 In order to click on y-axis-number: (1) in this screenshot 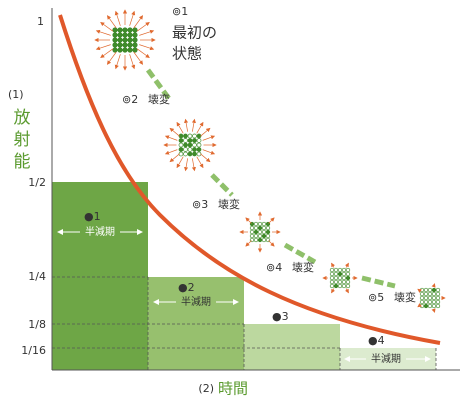, I will do `click(16, 94)`.